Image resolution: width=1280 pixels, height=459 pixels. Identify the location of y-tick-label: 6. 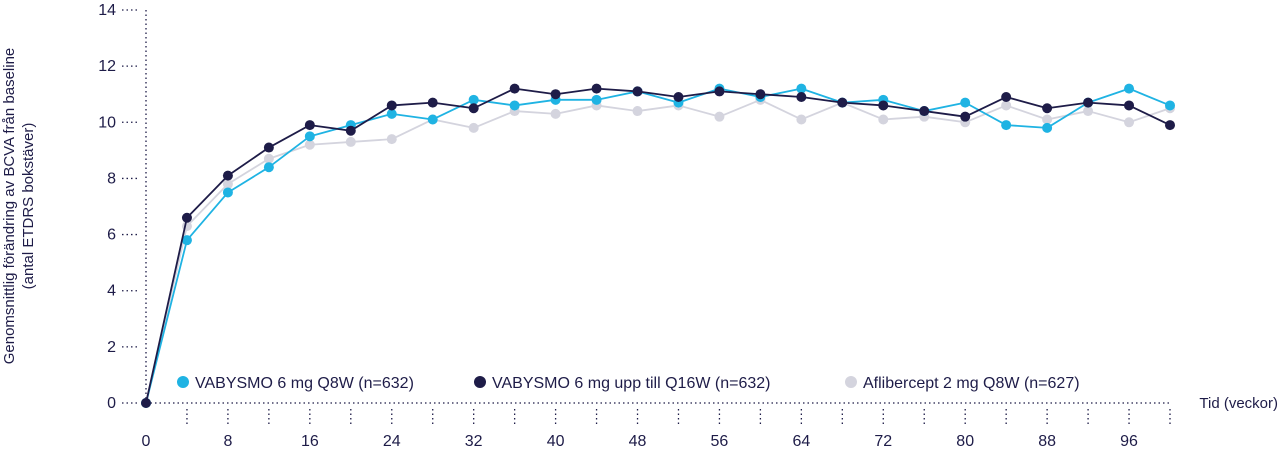
(111, 235).